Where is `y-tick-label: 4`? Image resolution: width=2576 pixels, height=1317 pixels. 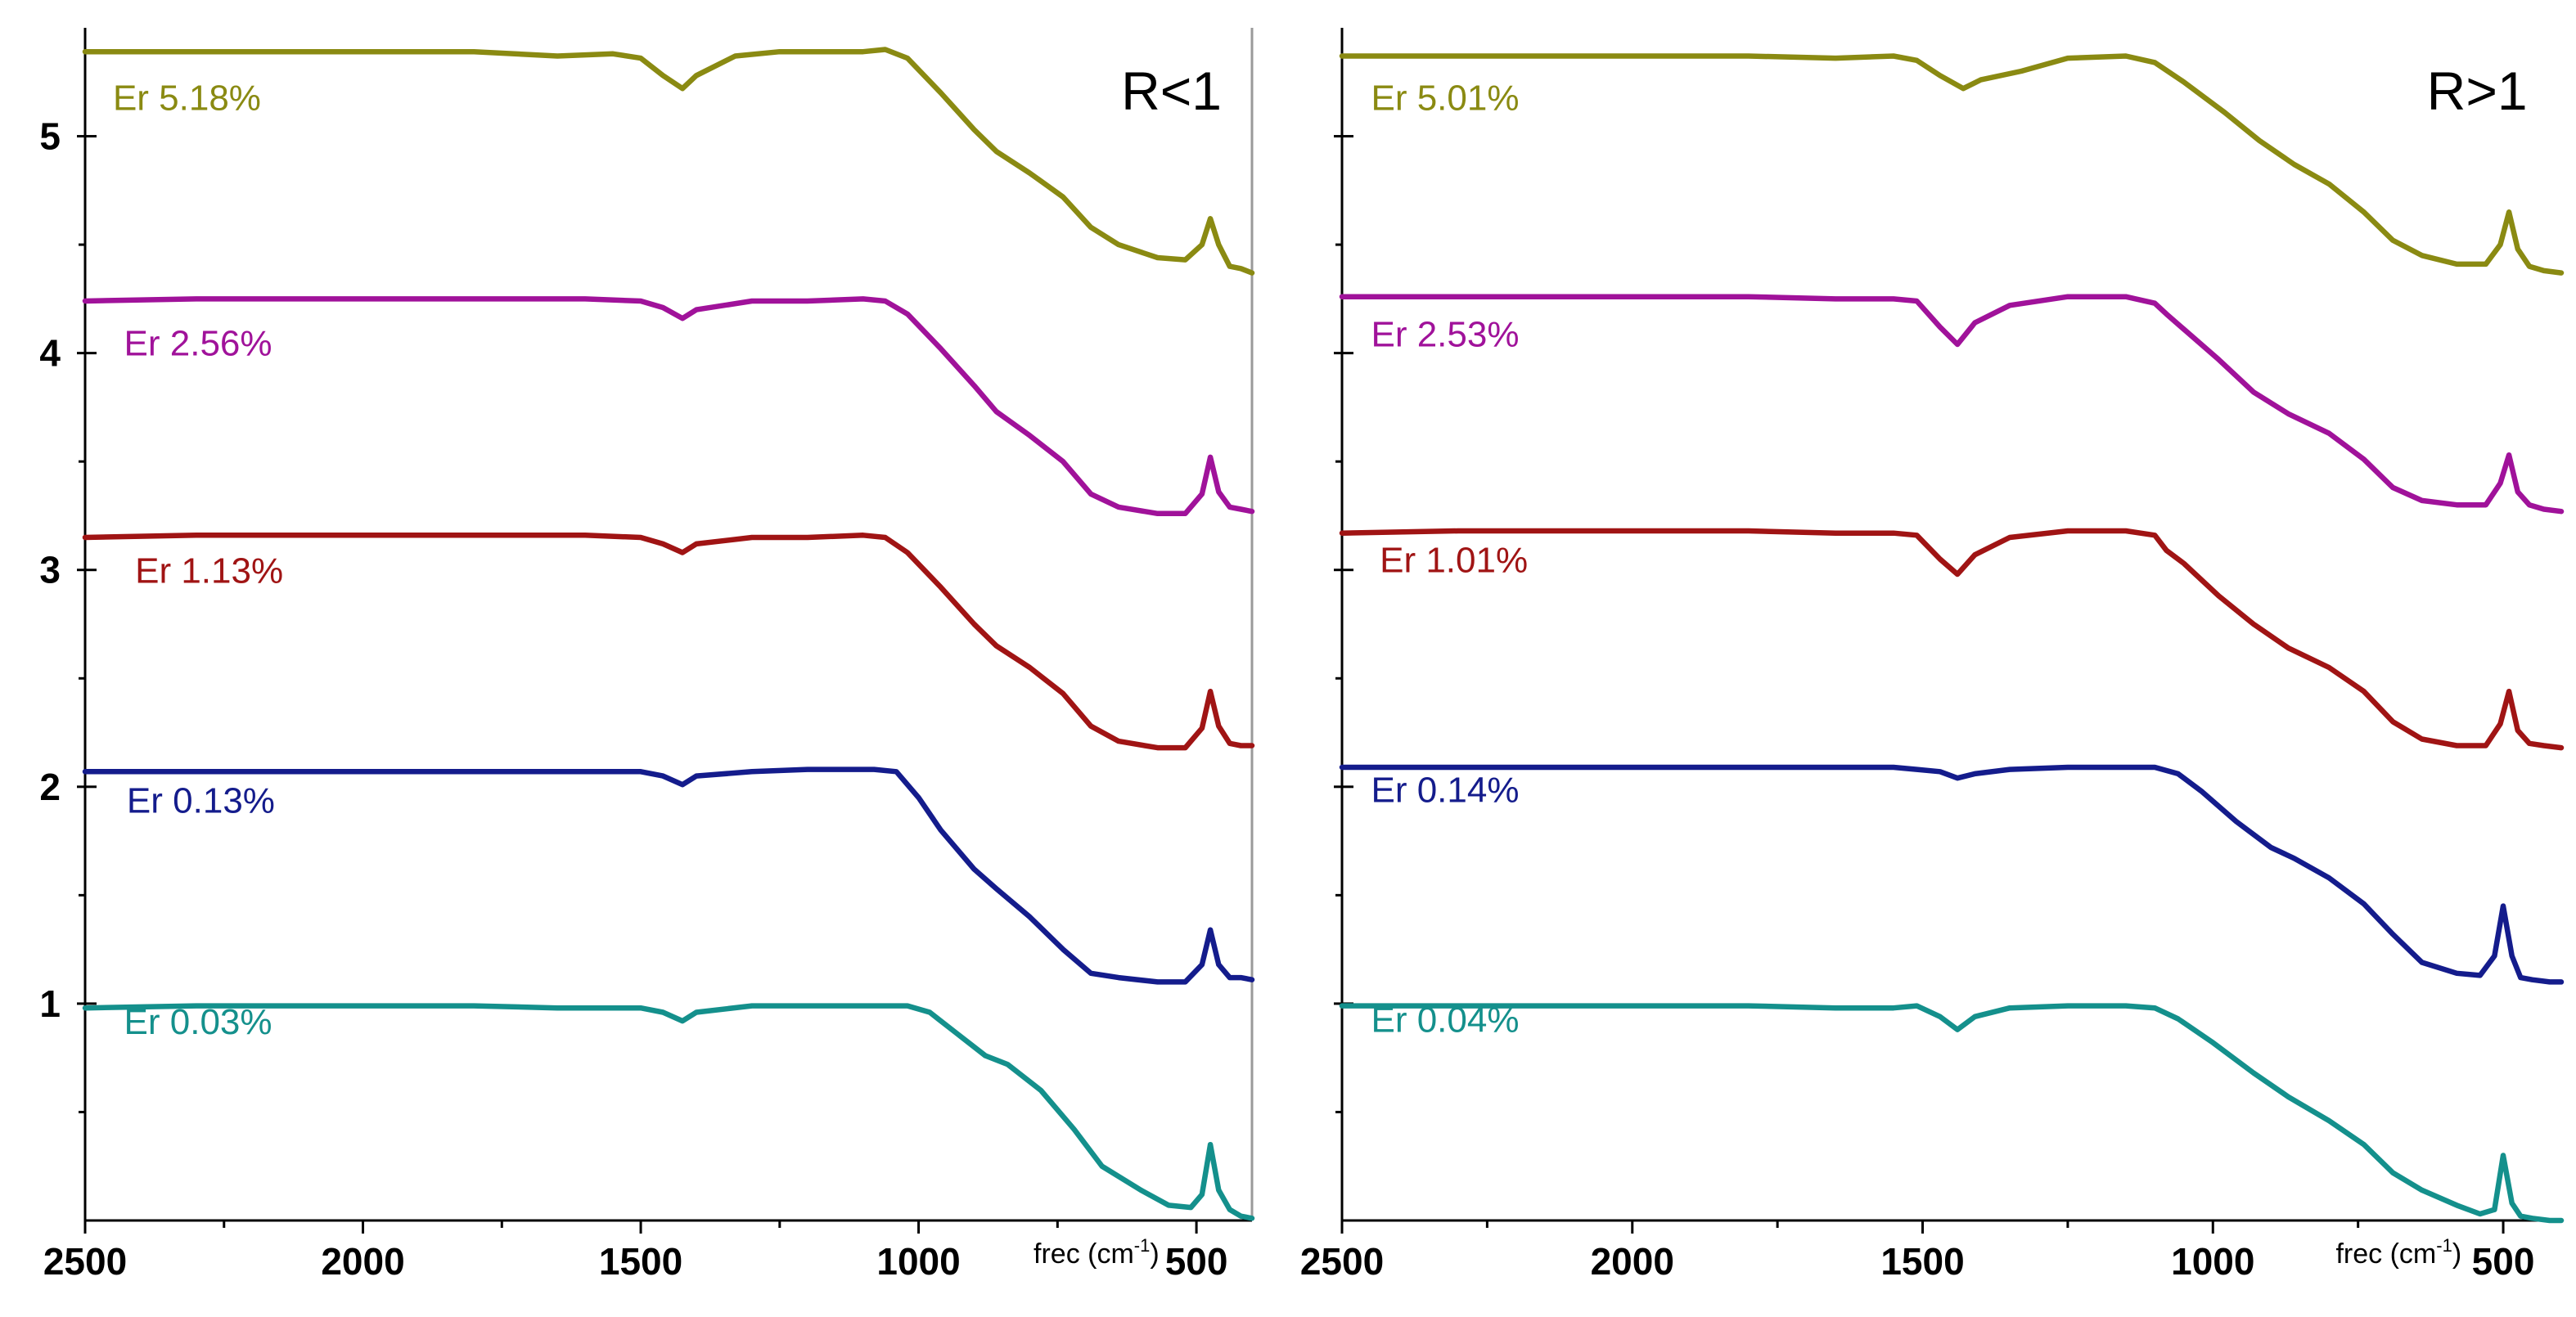 y-tick-label: 4 is located at coordinates (50, 353).